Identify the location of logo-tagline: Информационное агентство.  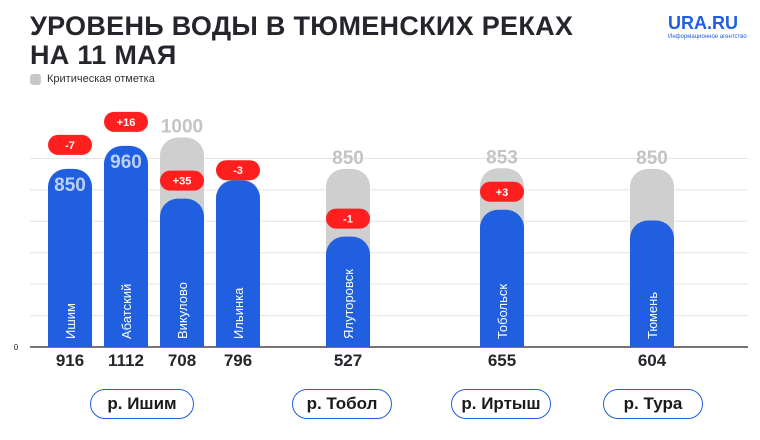
(707, 37).